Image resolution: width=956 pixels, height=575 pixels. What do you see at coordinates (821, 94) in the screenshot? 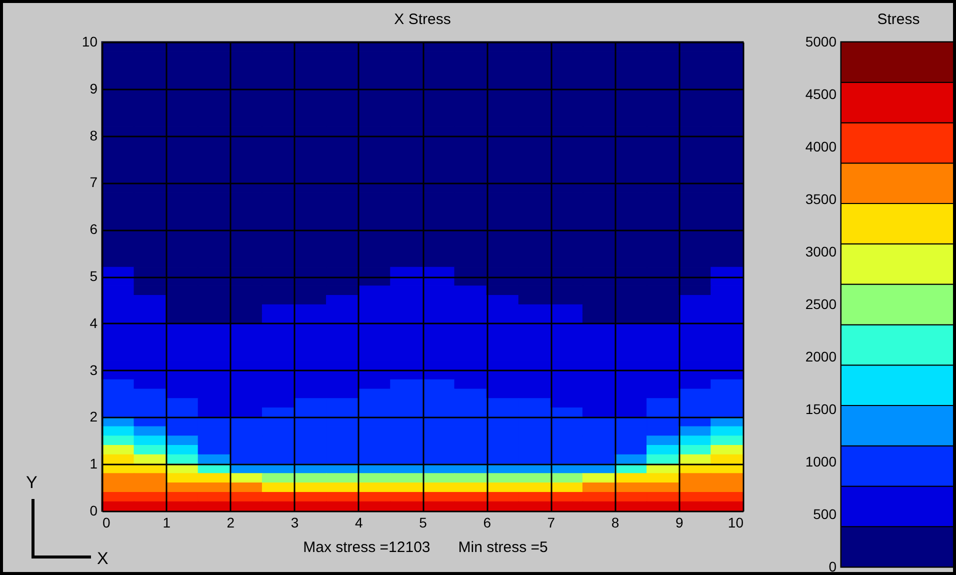
I see `color-bar-label: 4500` at bounding box center [821, 94].